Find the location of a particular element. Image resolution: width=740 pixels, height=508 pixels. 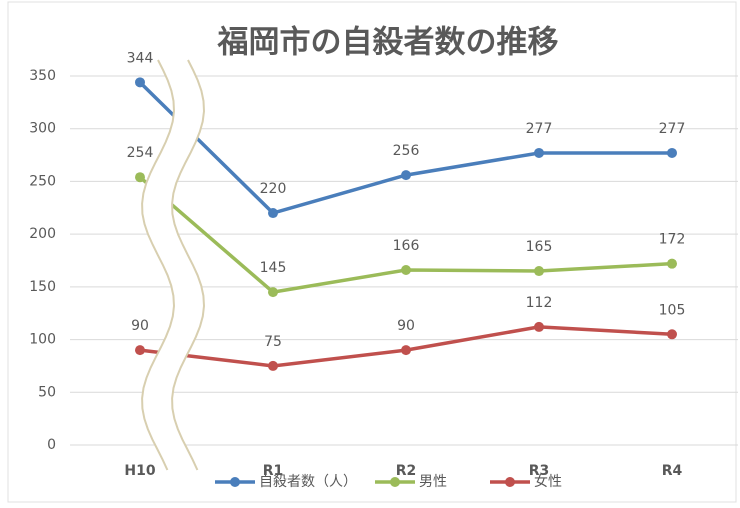

x-tick-label: H10 is located at coordinates (139, 471).